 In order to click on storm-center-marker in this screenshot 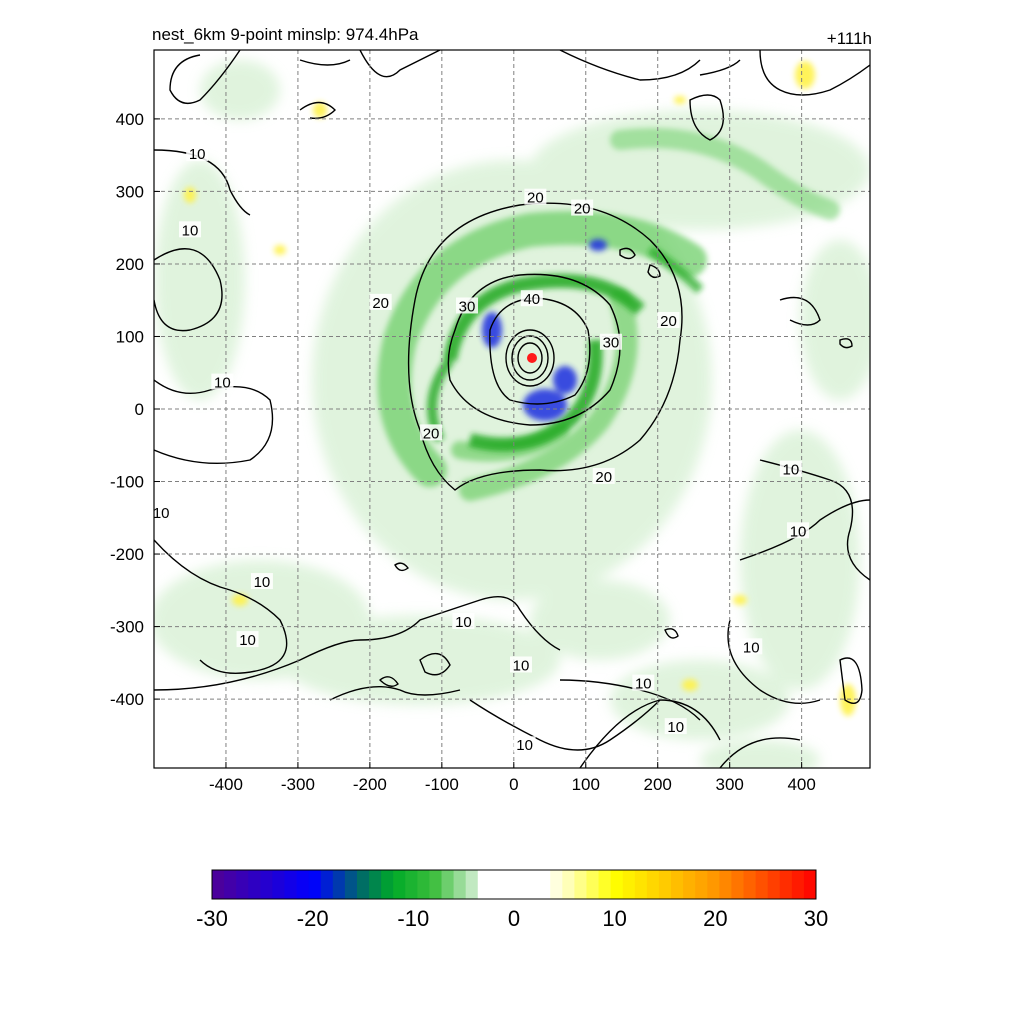, I will do `click(532, 358)`.